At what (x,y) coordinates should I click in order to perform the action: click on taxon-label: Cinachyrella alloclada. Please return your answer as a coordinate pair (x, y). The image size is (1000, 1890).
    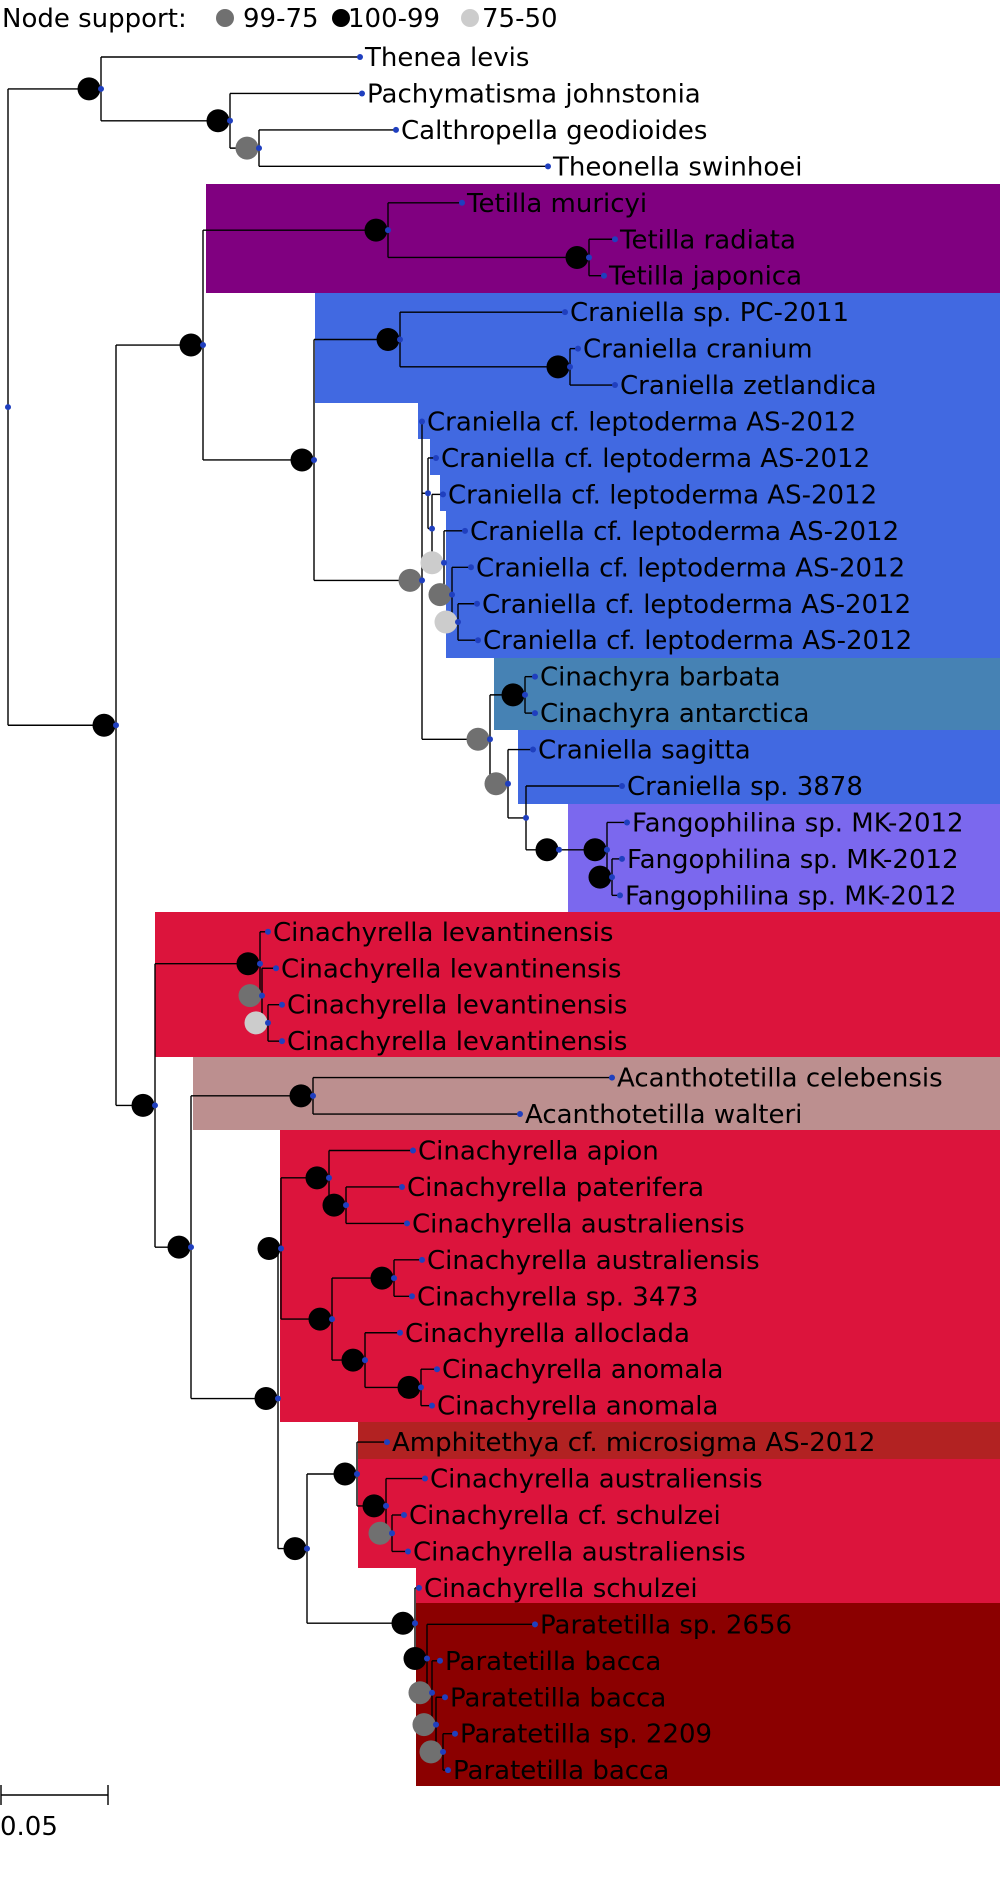
    Looking at the image, I should click on (547, 1334).